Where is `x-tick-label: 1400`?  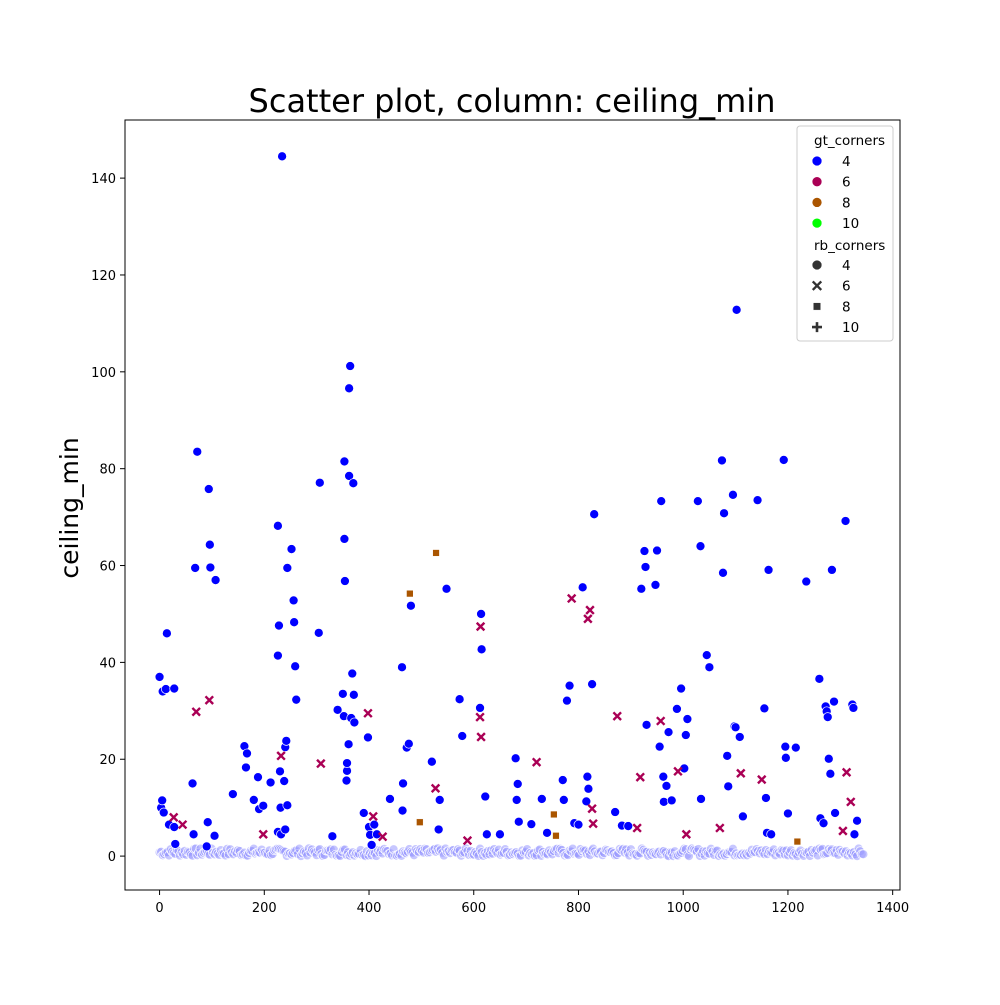
x-tick-label: 1400 is located at coordinates (892, 908).